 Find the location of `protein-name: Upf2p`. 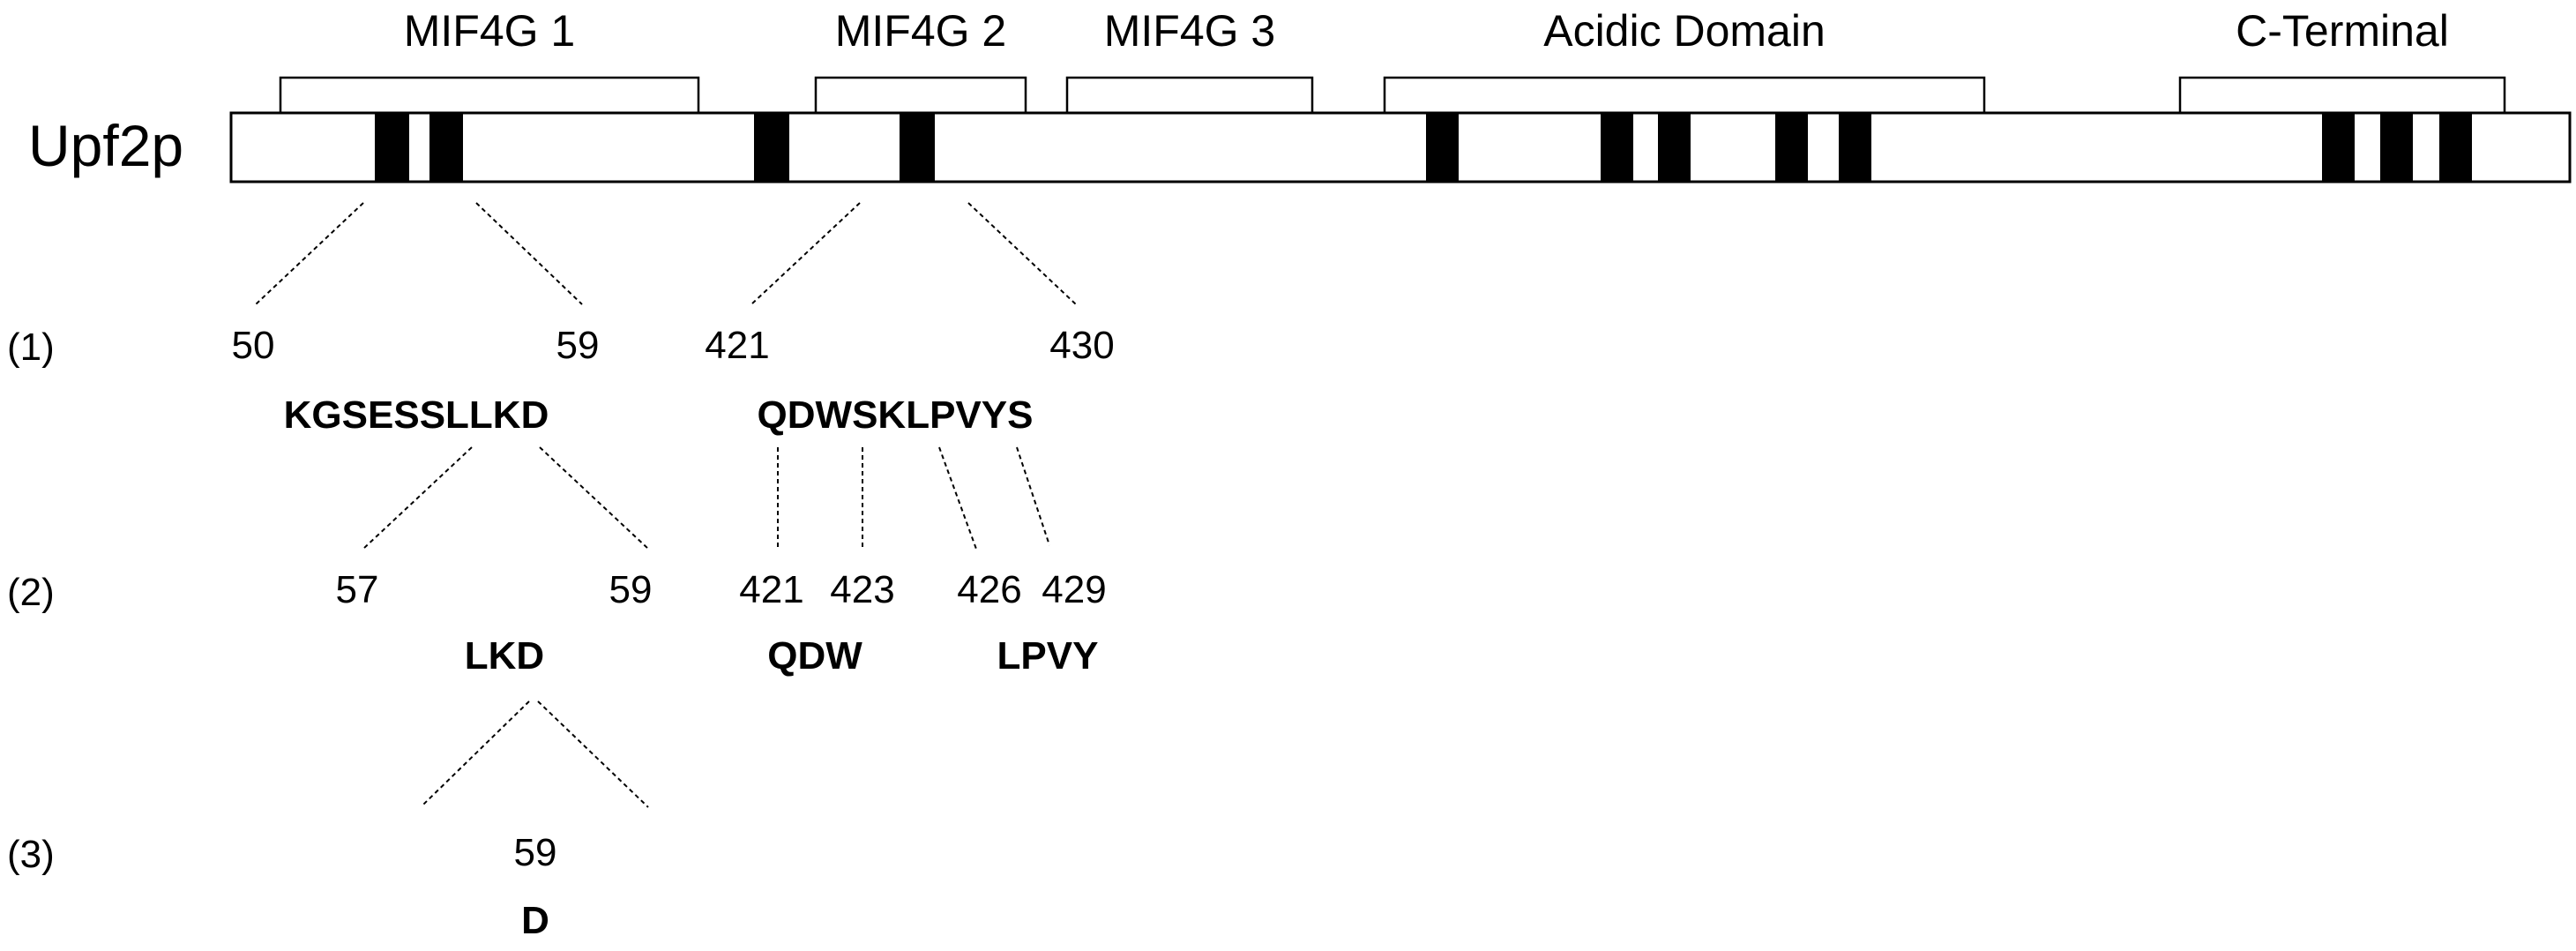

protein-name: Upf2p is located at coordinates (106, 145).